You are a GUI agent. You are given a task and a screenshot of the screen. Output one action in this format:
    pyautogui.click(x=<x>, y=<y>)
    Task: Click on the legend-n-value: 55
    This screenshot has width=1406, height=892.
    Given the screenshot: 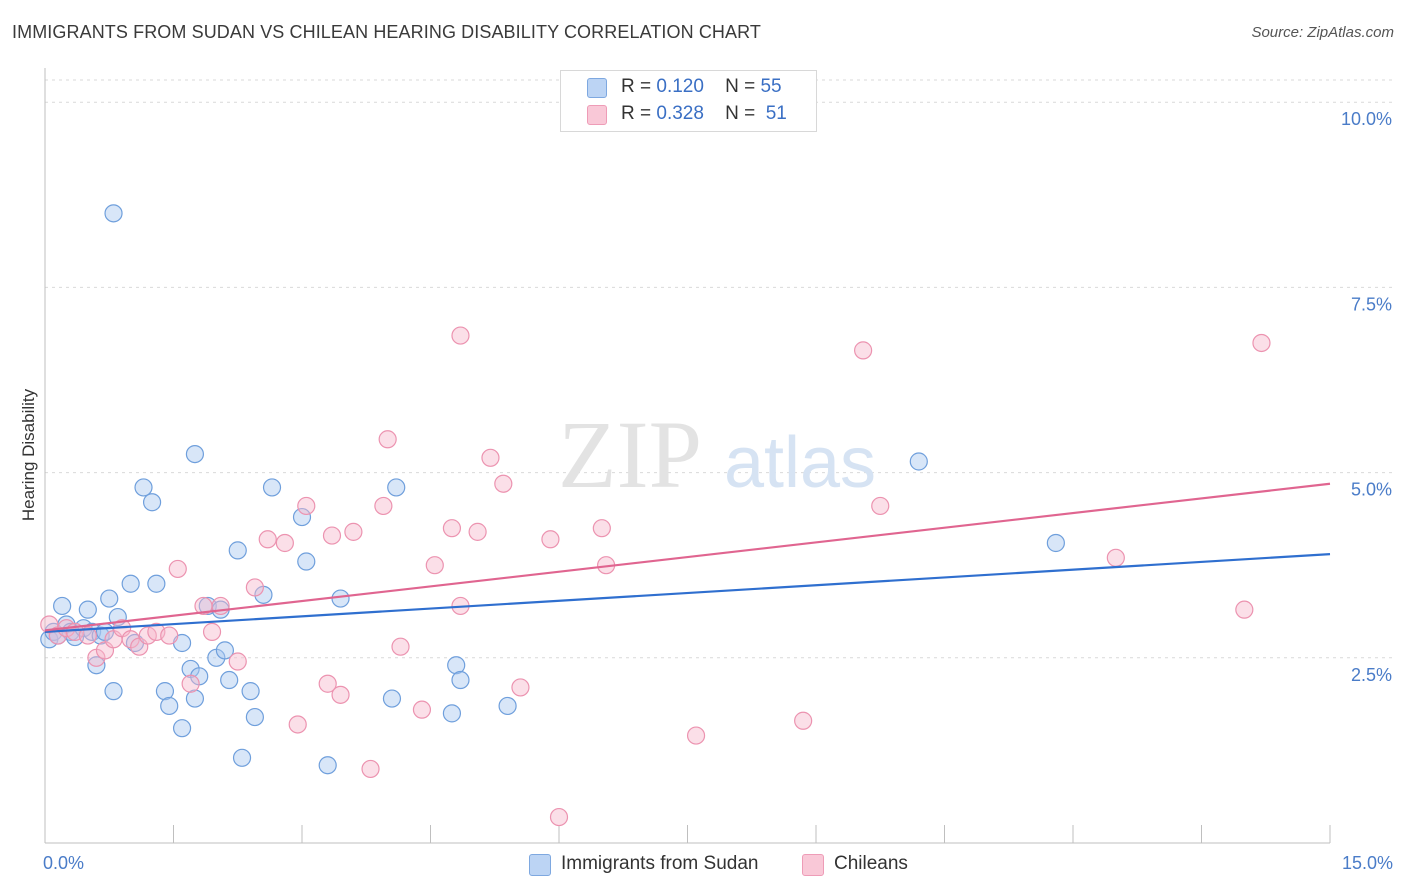 What is the action you would take?
    pyautogui.click(x=771, y=86)
    